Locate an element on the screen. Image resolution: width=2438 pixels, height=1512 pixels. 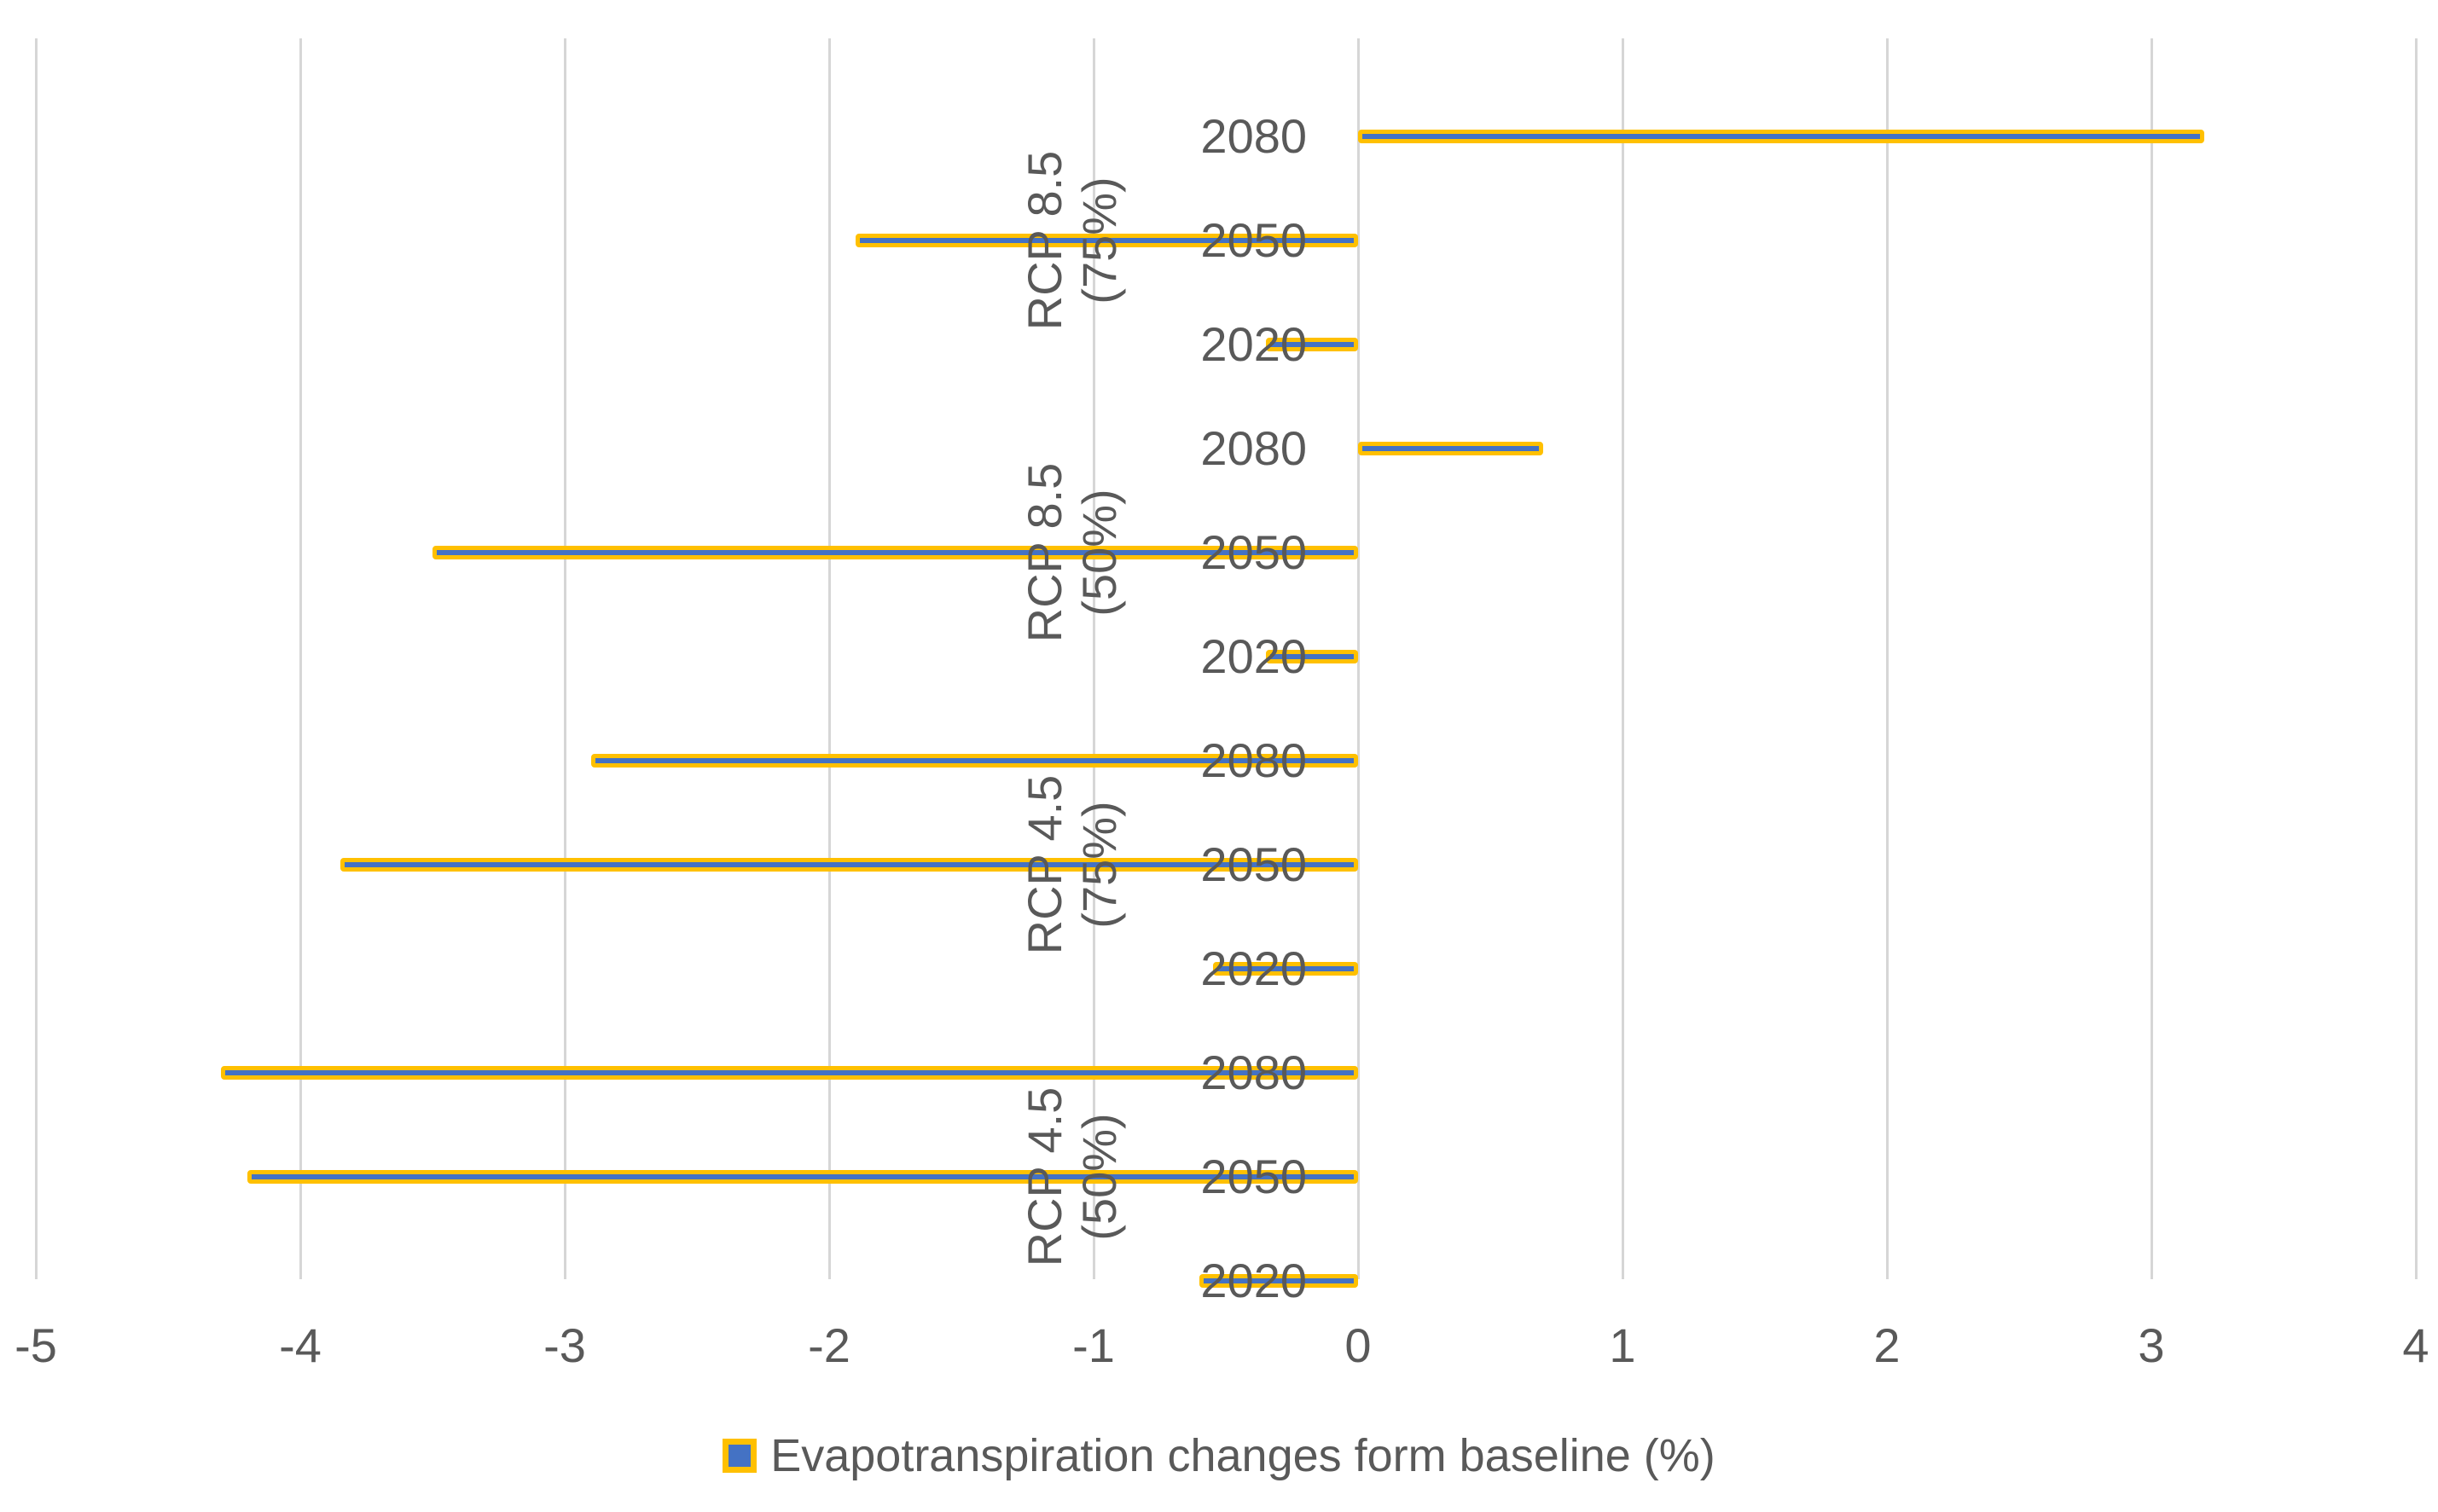
bar-rcp-8-5-50-2020 is located at coordinates (1311, 656).